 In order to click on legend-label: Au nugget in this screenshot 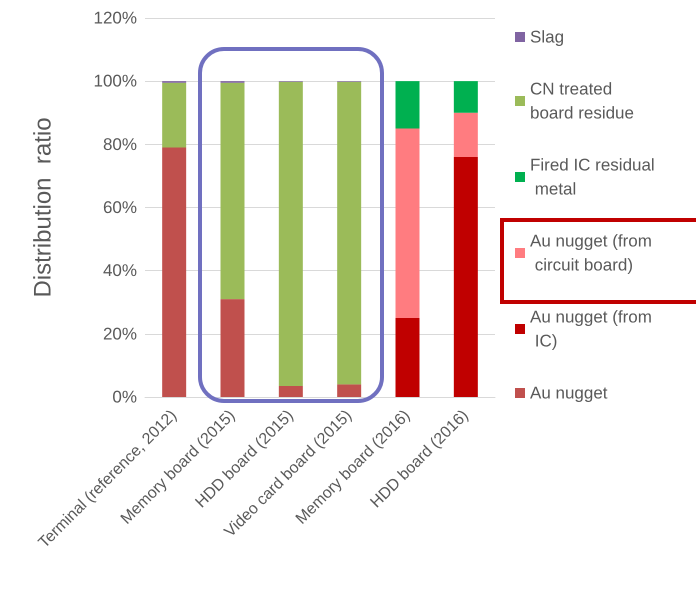, I will do `click(569, 393)`.